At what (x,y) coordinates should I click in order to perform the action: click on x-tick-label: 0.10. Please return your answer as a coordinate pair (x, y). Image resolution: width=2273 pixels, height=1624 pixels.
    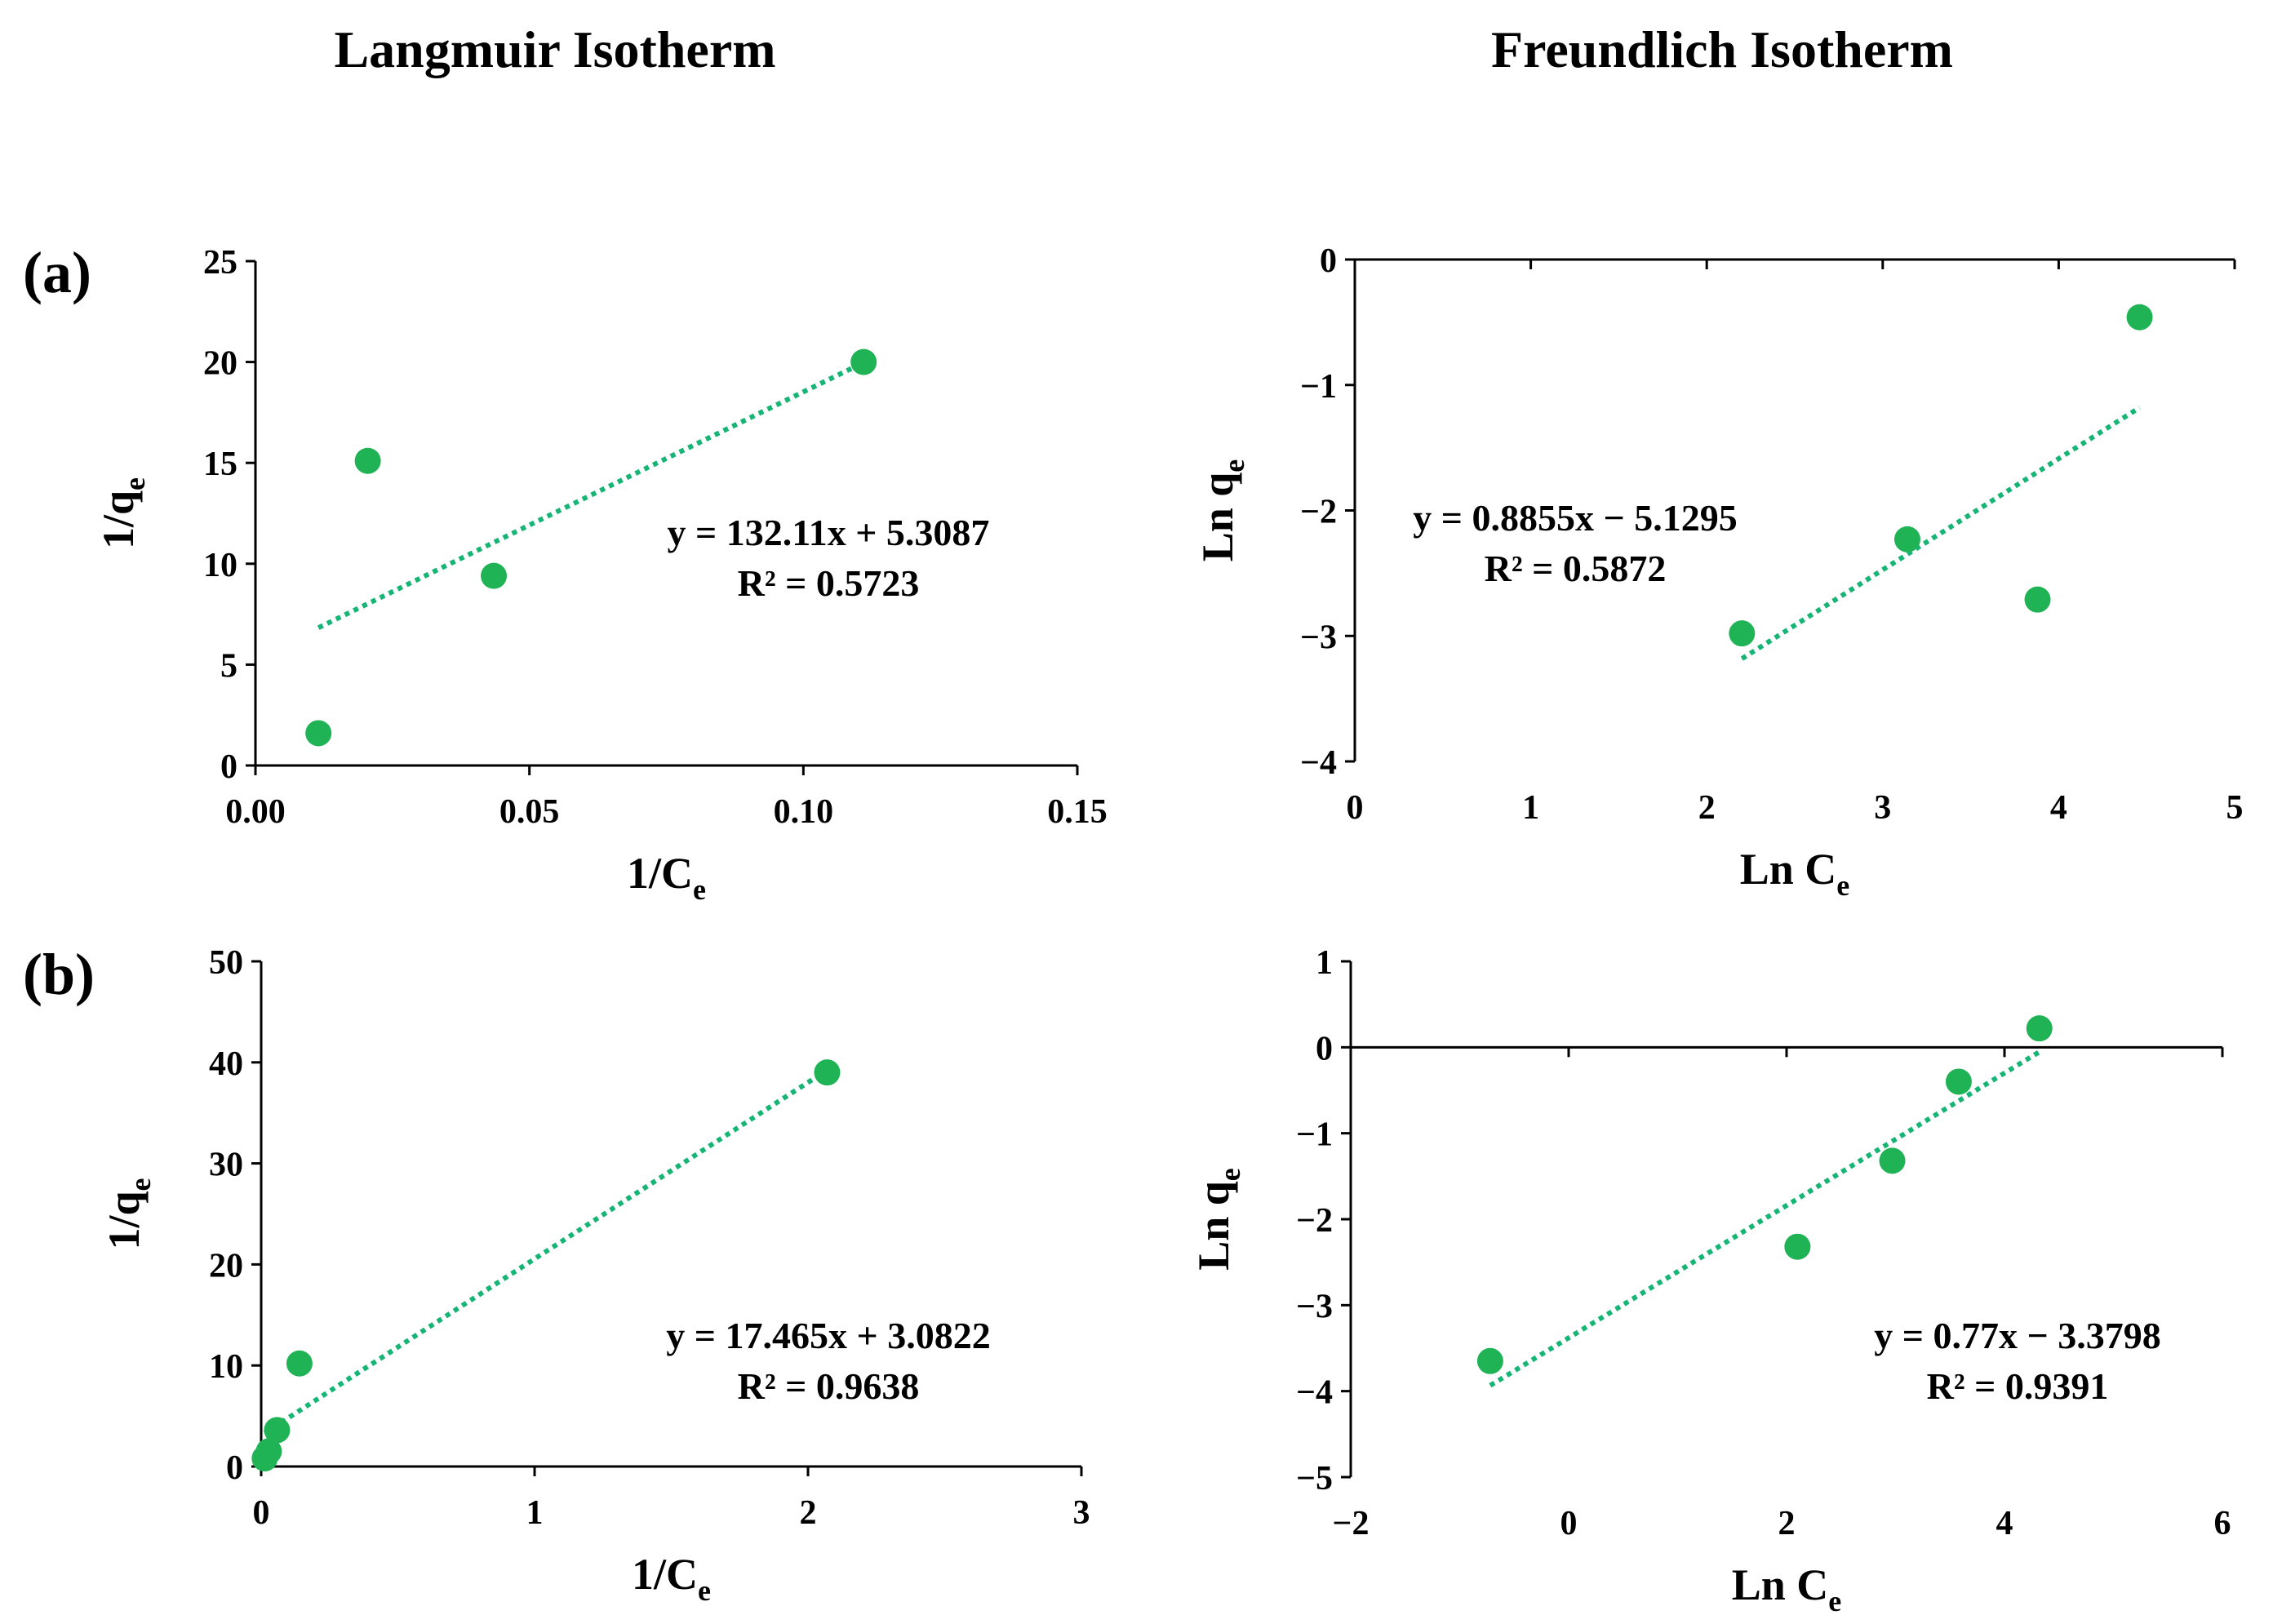
    Looking at the image, I should click on (804, 812).